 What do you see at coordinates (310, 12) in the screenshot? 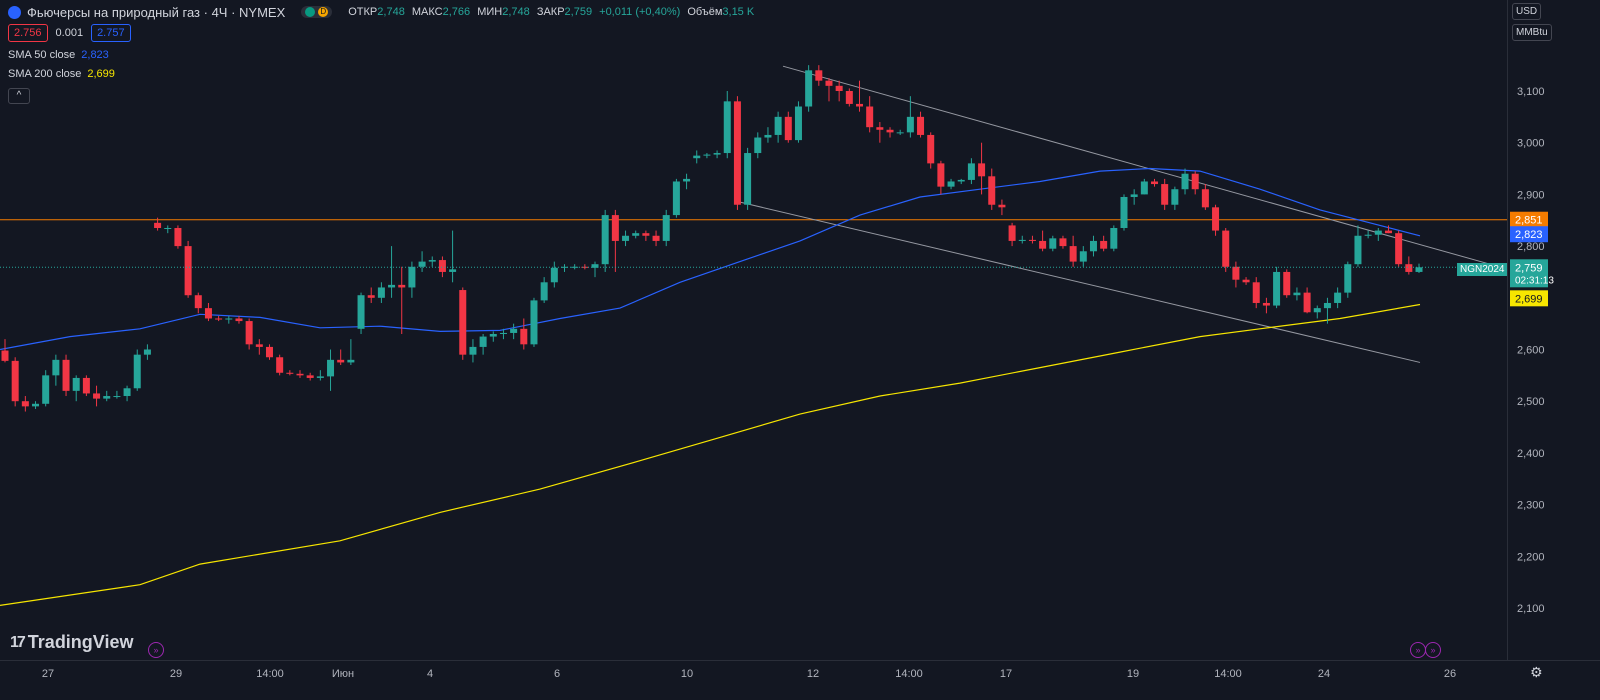
I see `market-open-icon` at bounding box center [310, 12].